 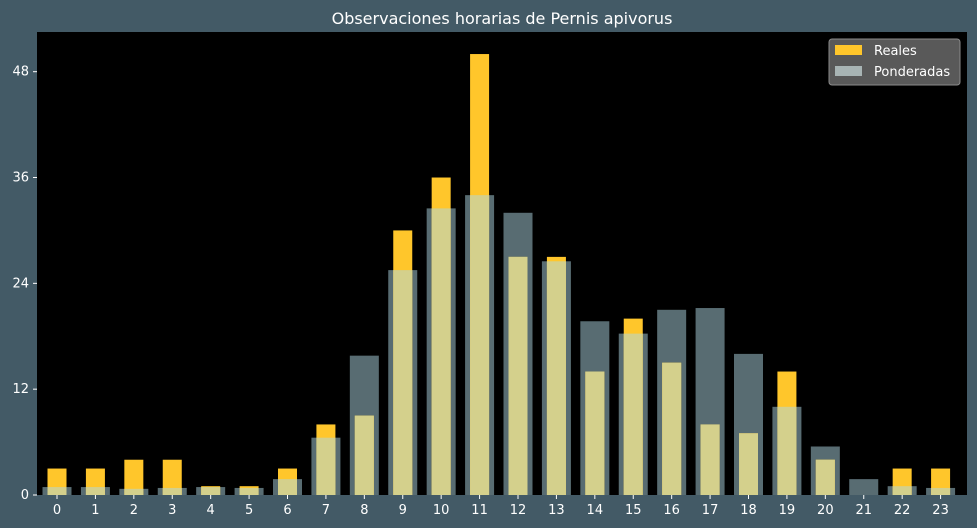 What do you see at coordinates (825, 510) in the screenshot?
I see `x-tick-label-20: 20` at bounding box center [825, 510].